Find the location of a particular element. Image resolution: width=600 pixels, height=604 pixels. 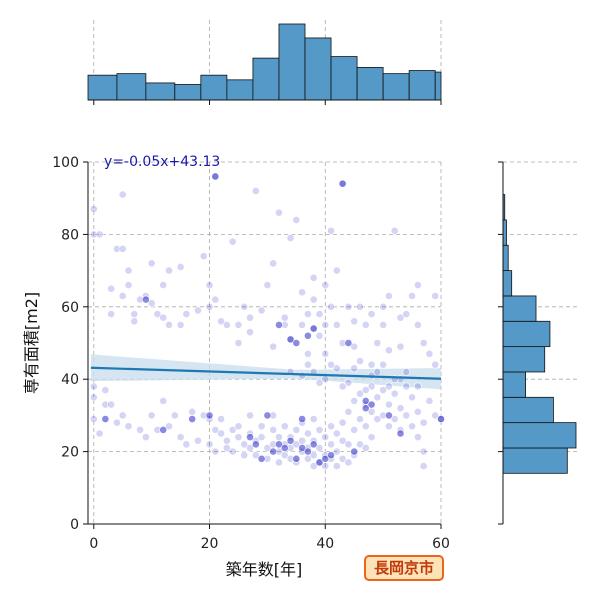

x-tick-label: 20 is located at coordinates (210, 544).